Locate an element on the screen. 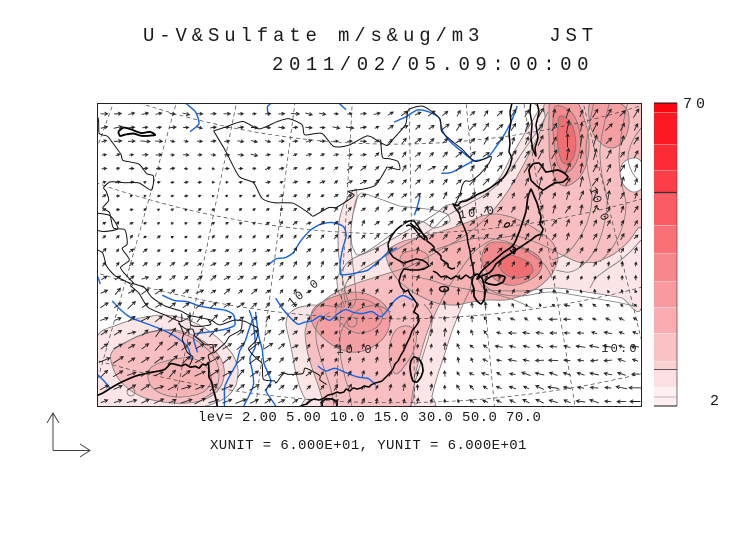 Image resolution: width=752 pixels, height=537 pixels. svg-text: 70 is located at coordinates (696, 104).